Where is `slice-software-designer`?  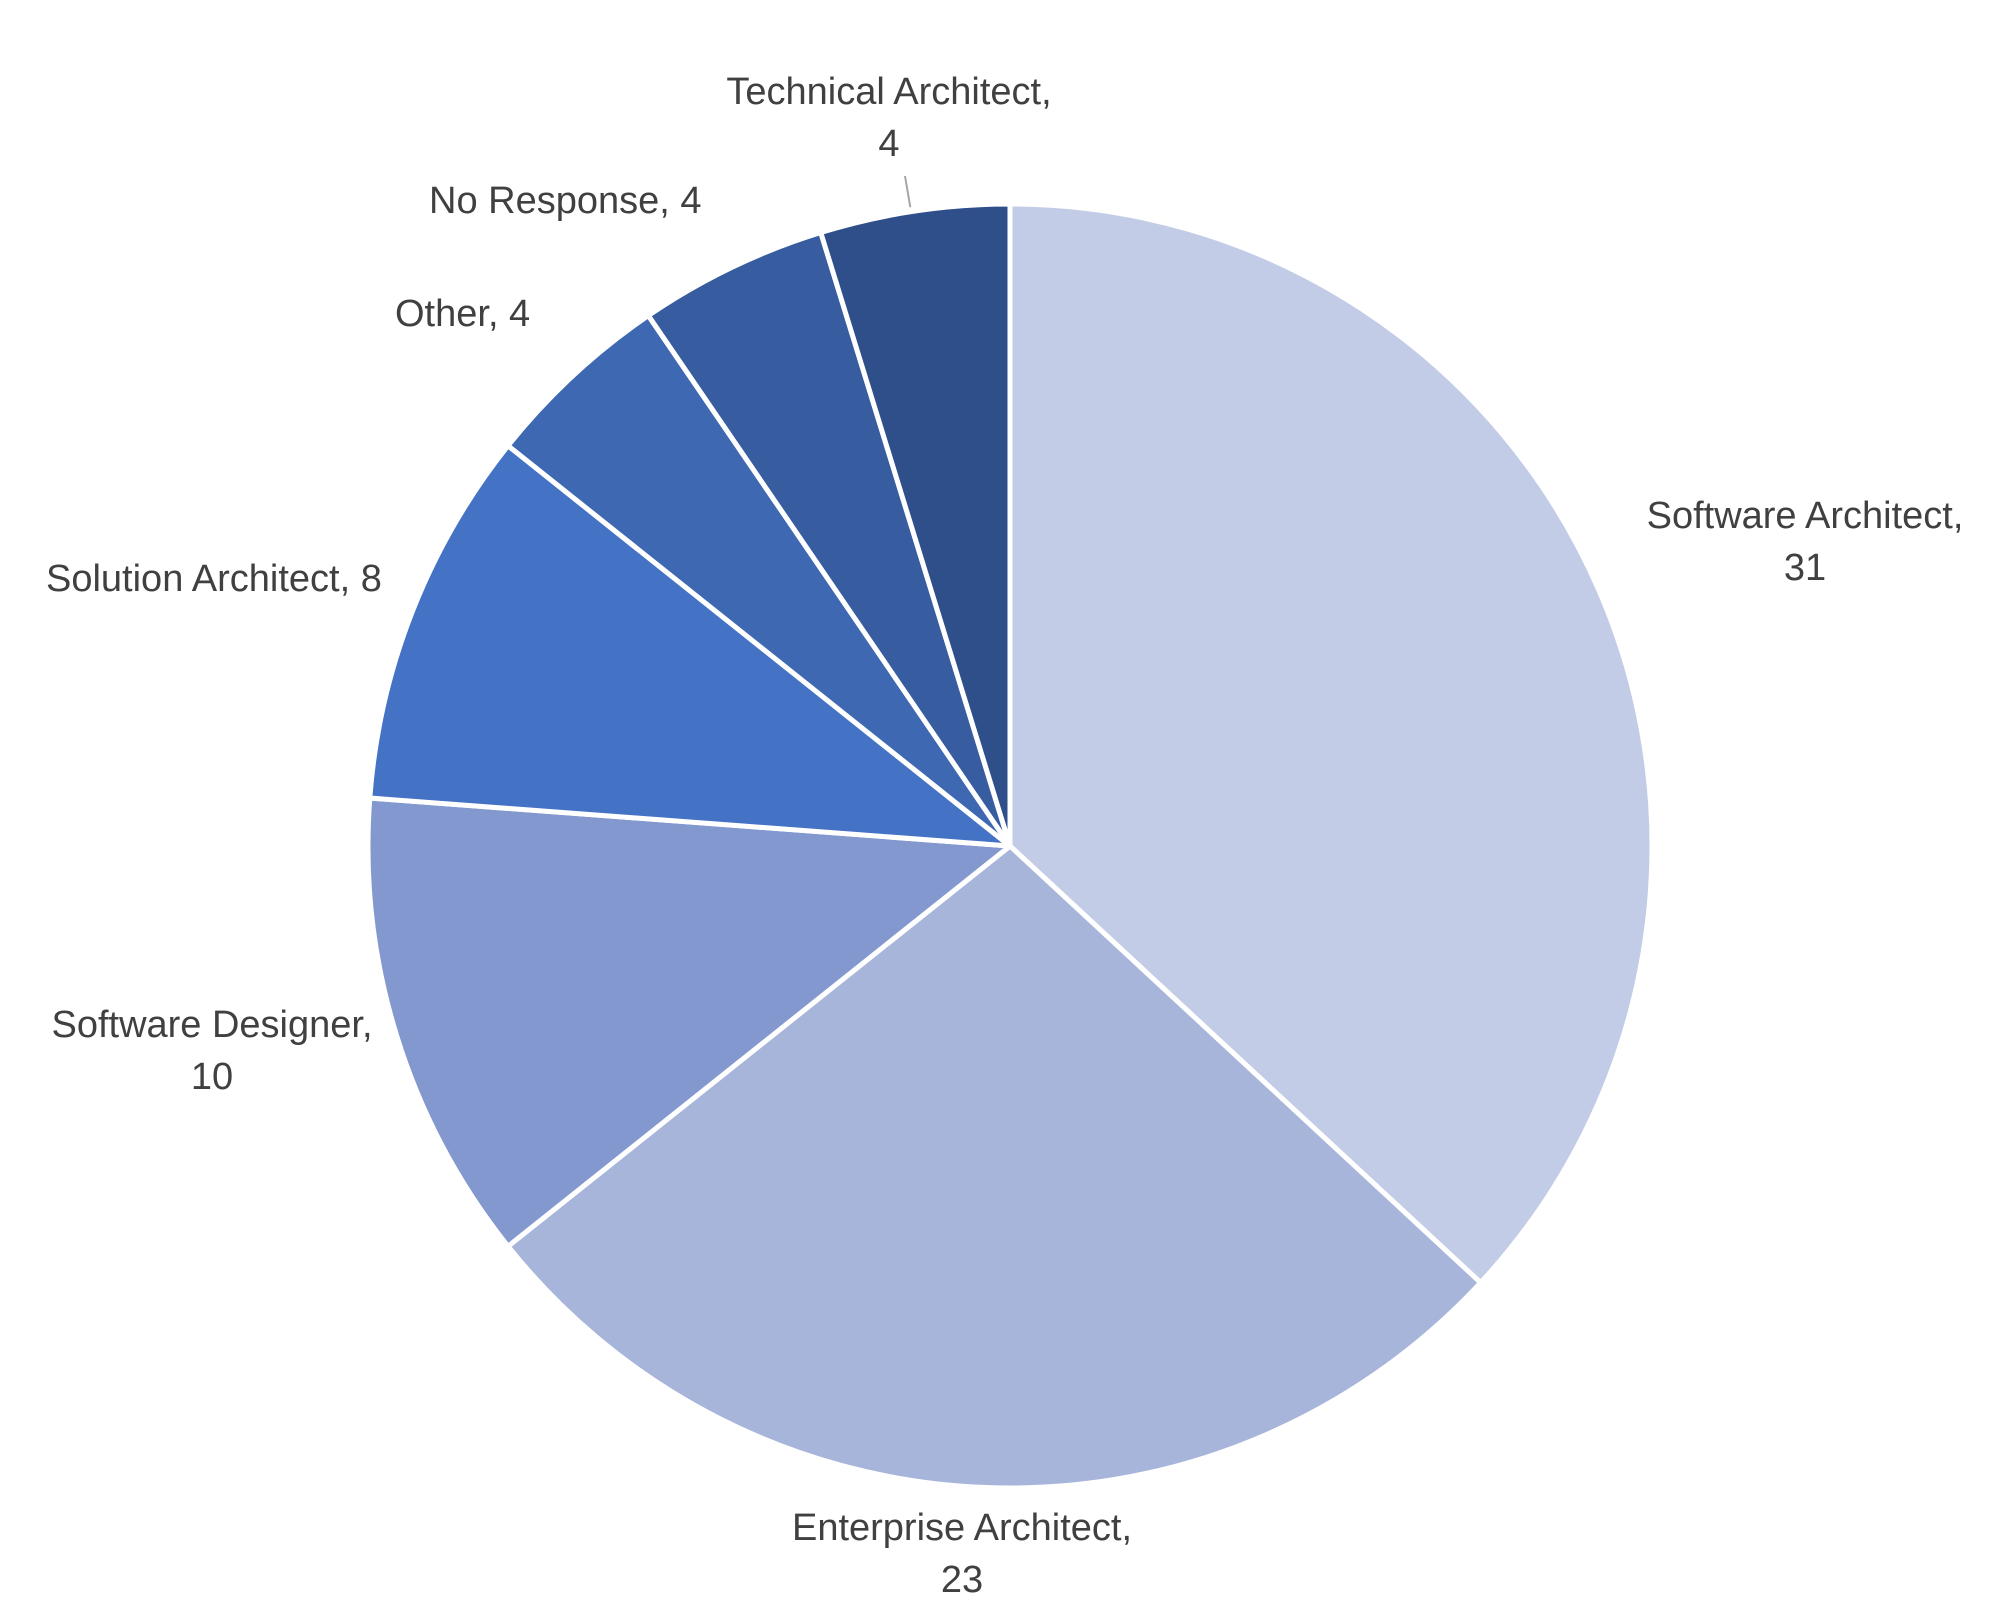 slice-software-designer is located at coordinates (689, 1022).